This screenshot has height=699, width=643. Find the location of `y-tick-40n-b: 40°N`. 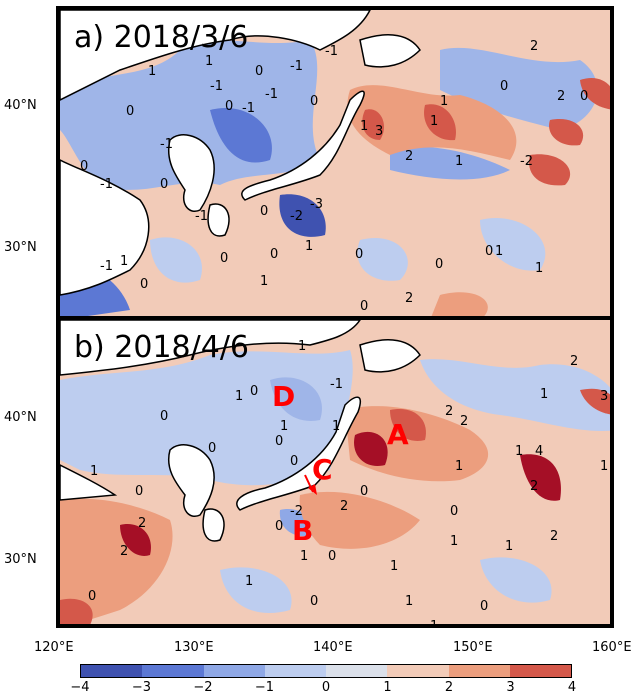

y-tick-40n-b: 40°N is located at coordinates (20, 417).